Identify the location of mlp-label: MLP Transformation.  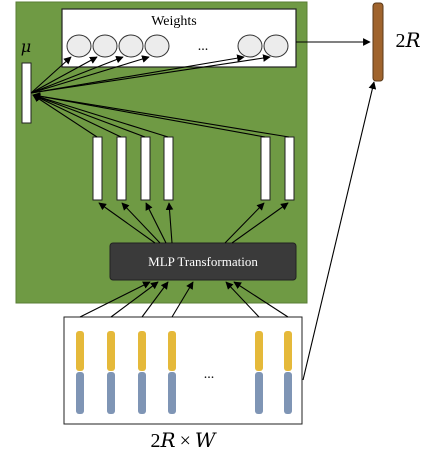
(203, 261).